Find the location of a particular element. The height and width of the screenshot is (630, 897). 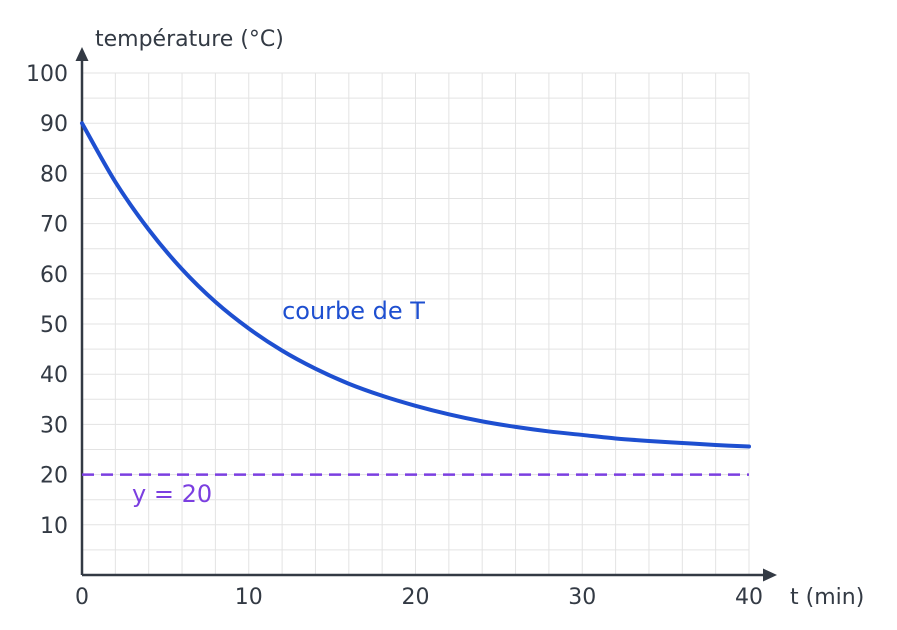

y-tick-label: 70 is located at coordinates (54, 225).